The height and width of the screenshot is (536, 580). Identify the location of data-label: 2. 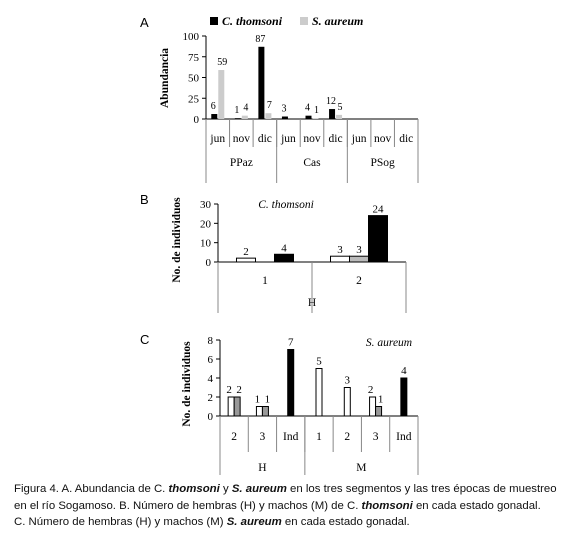
(371, 390).